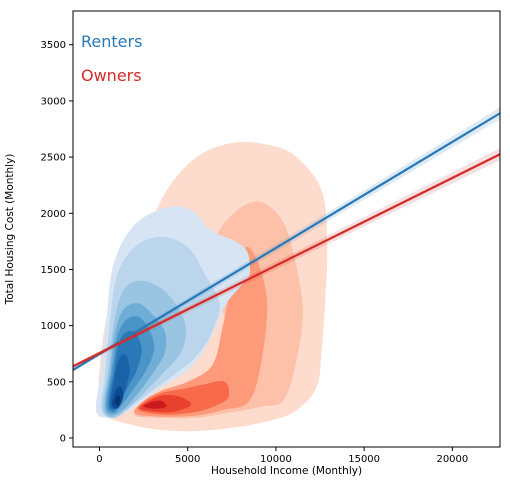  Describe the element at coordinates (364, 459) in the screenshot. I see `x-tick-label: 15000` at that location.